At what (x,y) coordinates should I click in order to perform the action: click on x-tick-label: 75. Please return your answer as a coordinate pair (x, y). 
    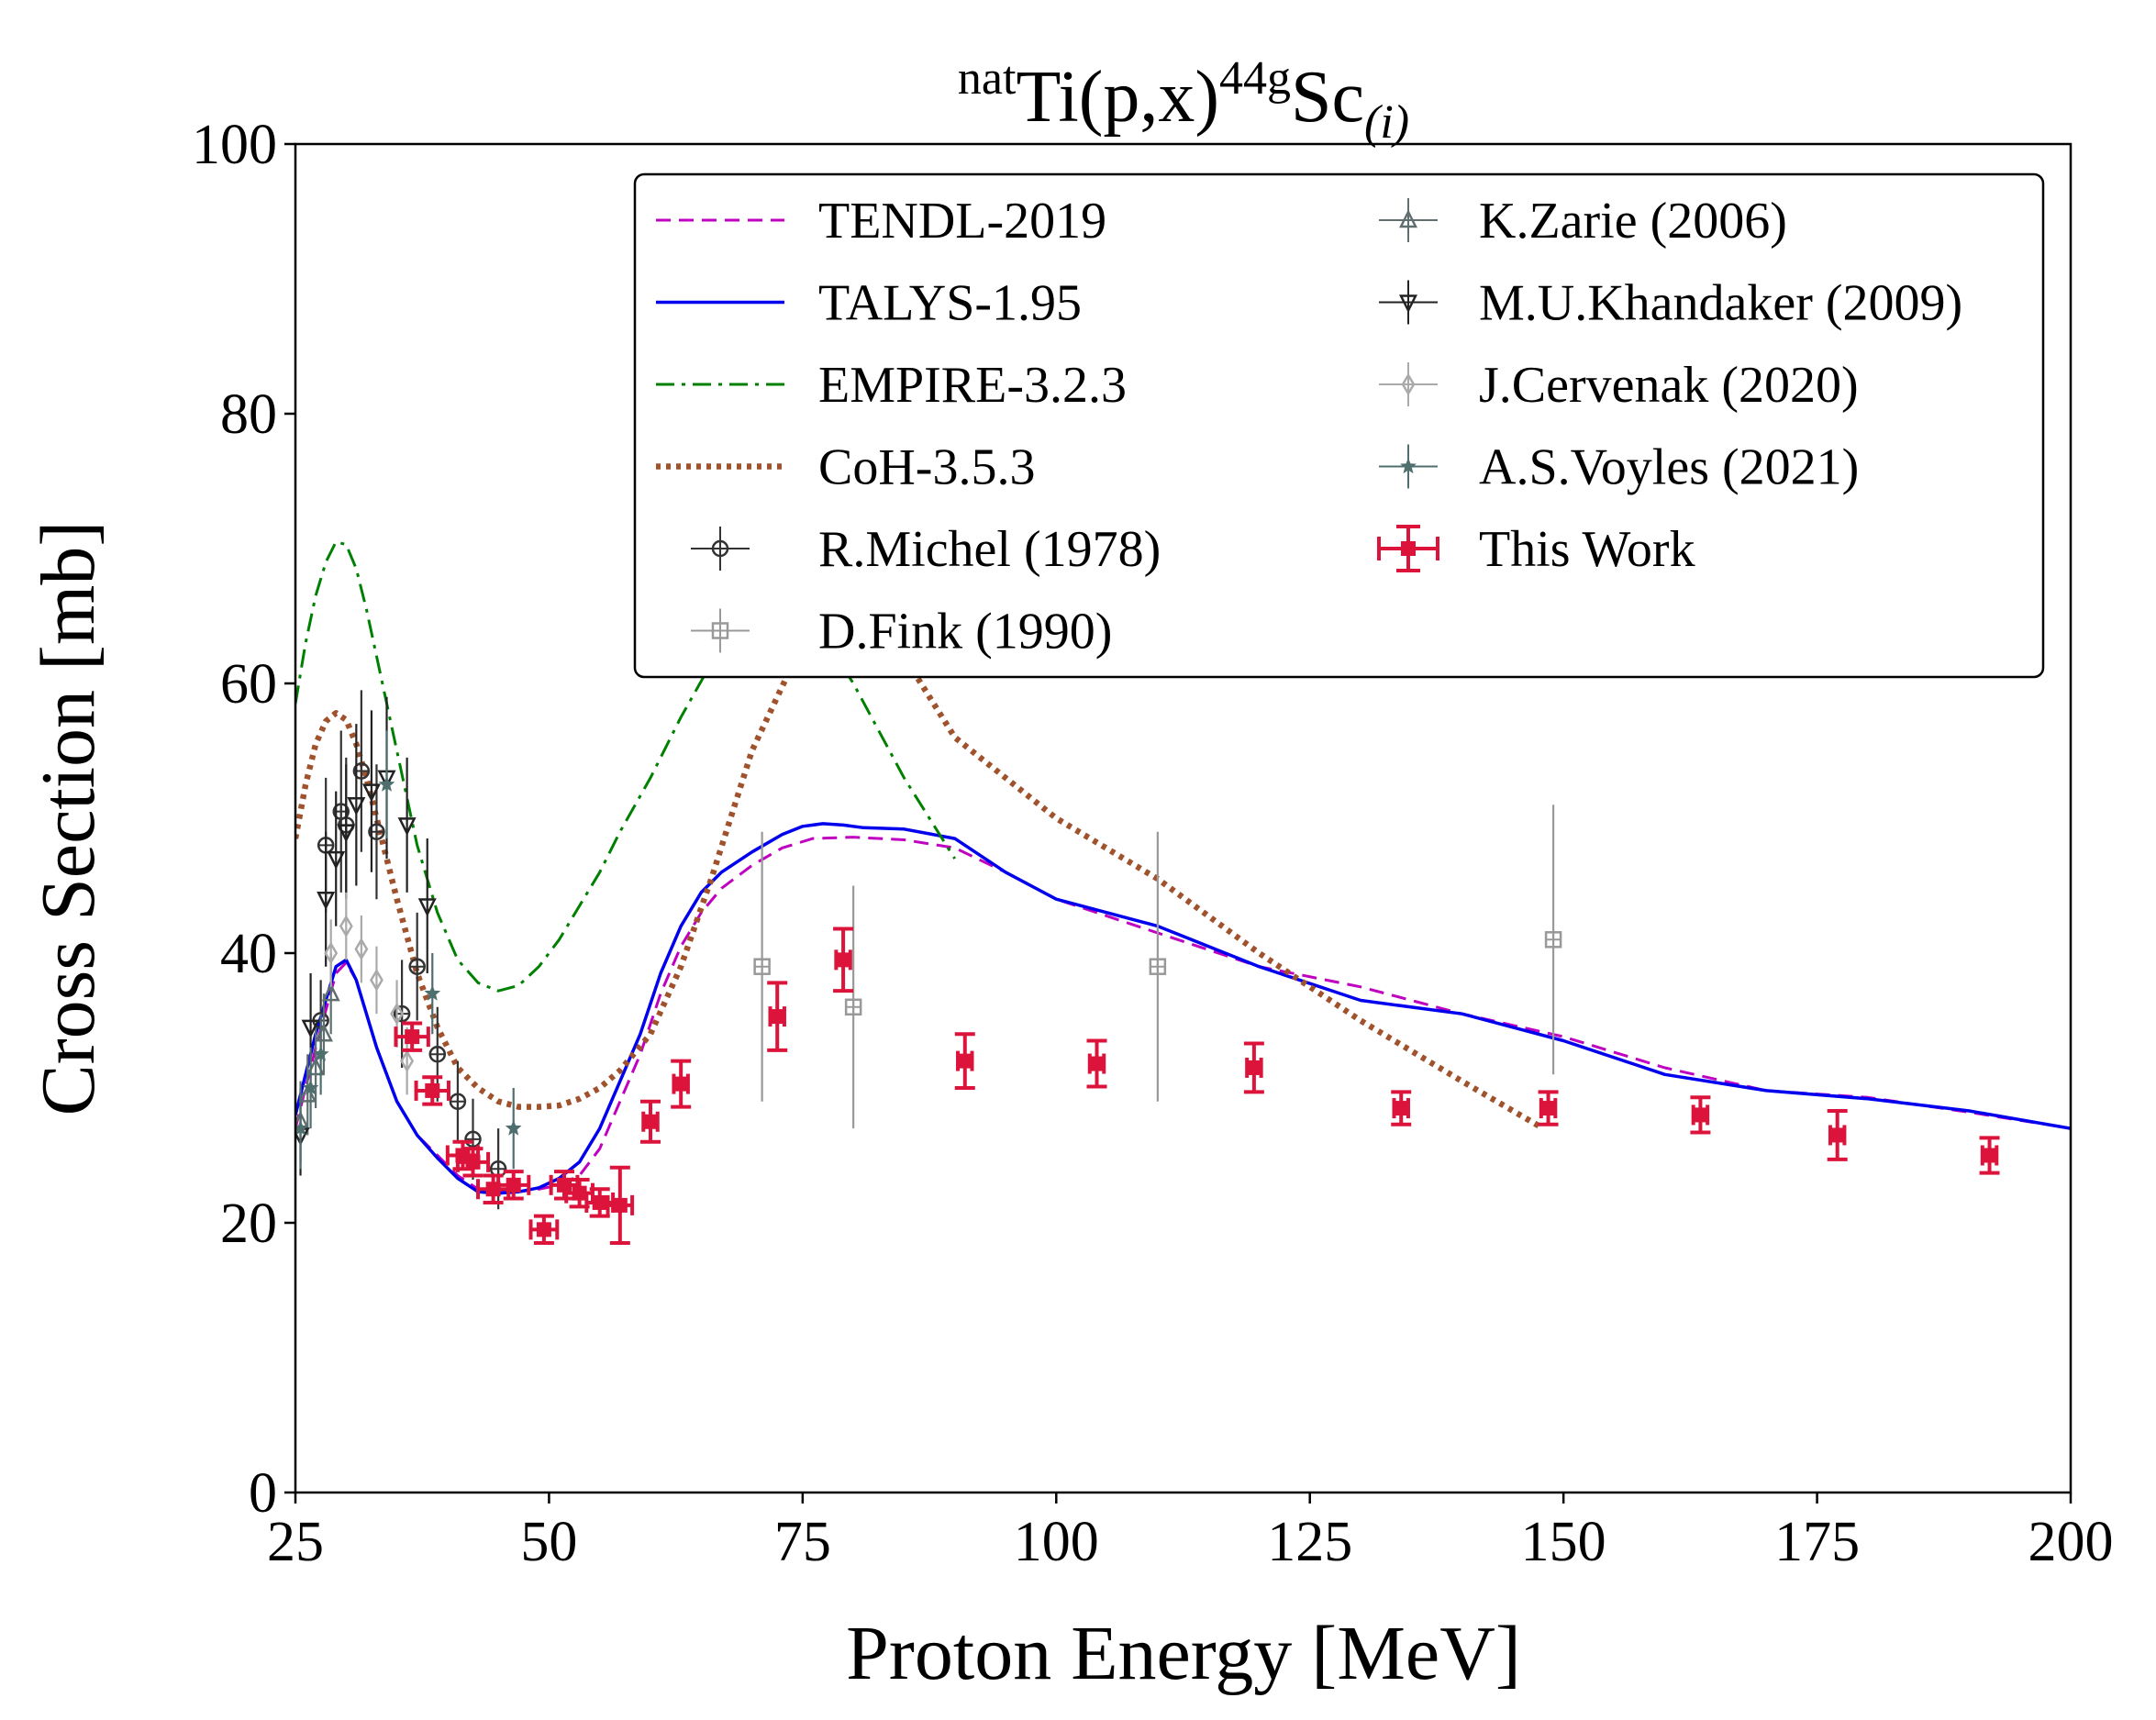
    Looking at the image, I should click on (803, 1542).